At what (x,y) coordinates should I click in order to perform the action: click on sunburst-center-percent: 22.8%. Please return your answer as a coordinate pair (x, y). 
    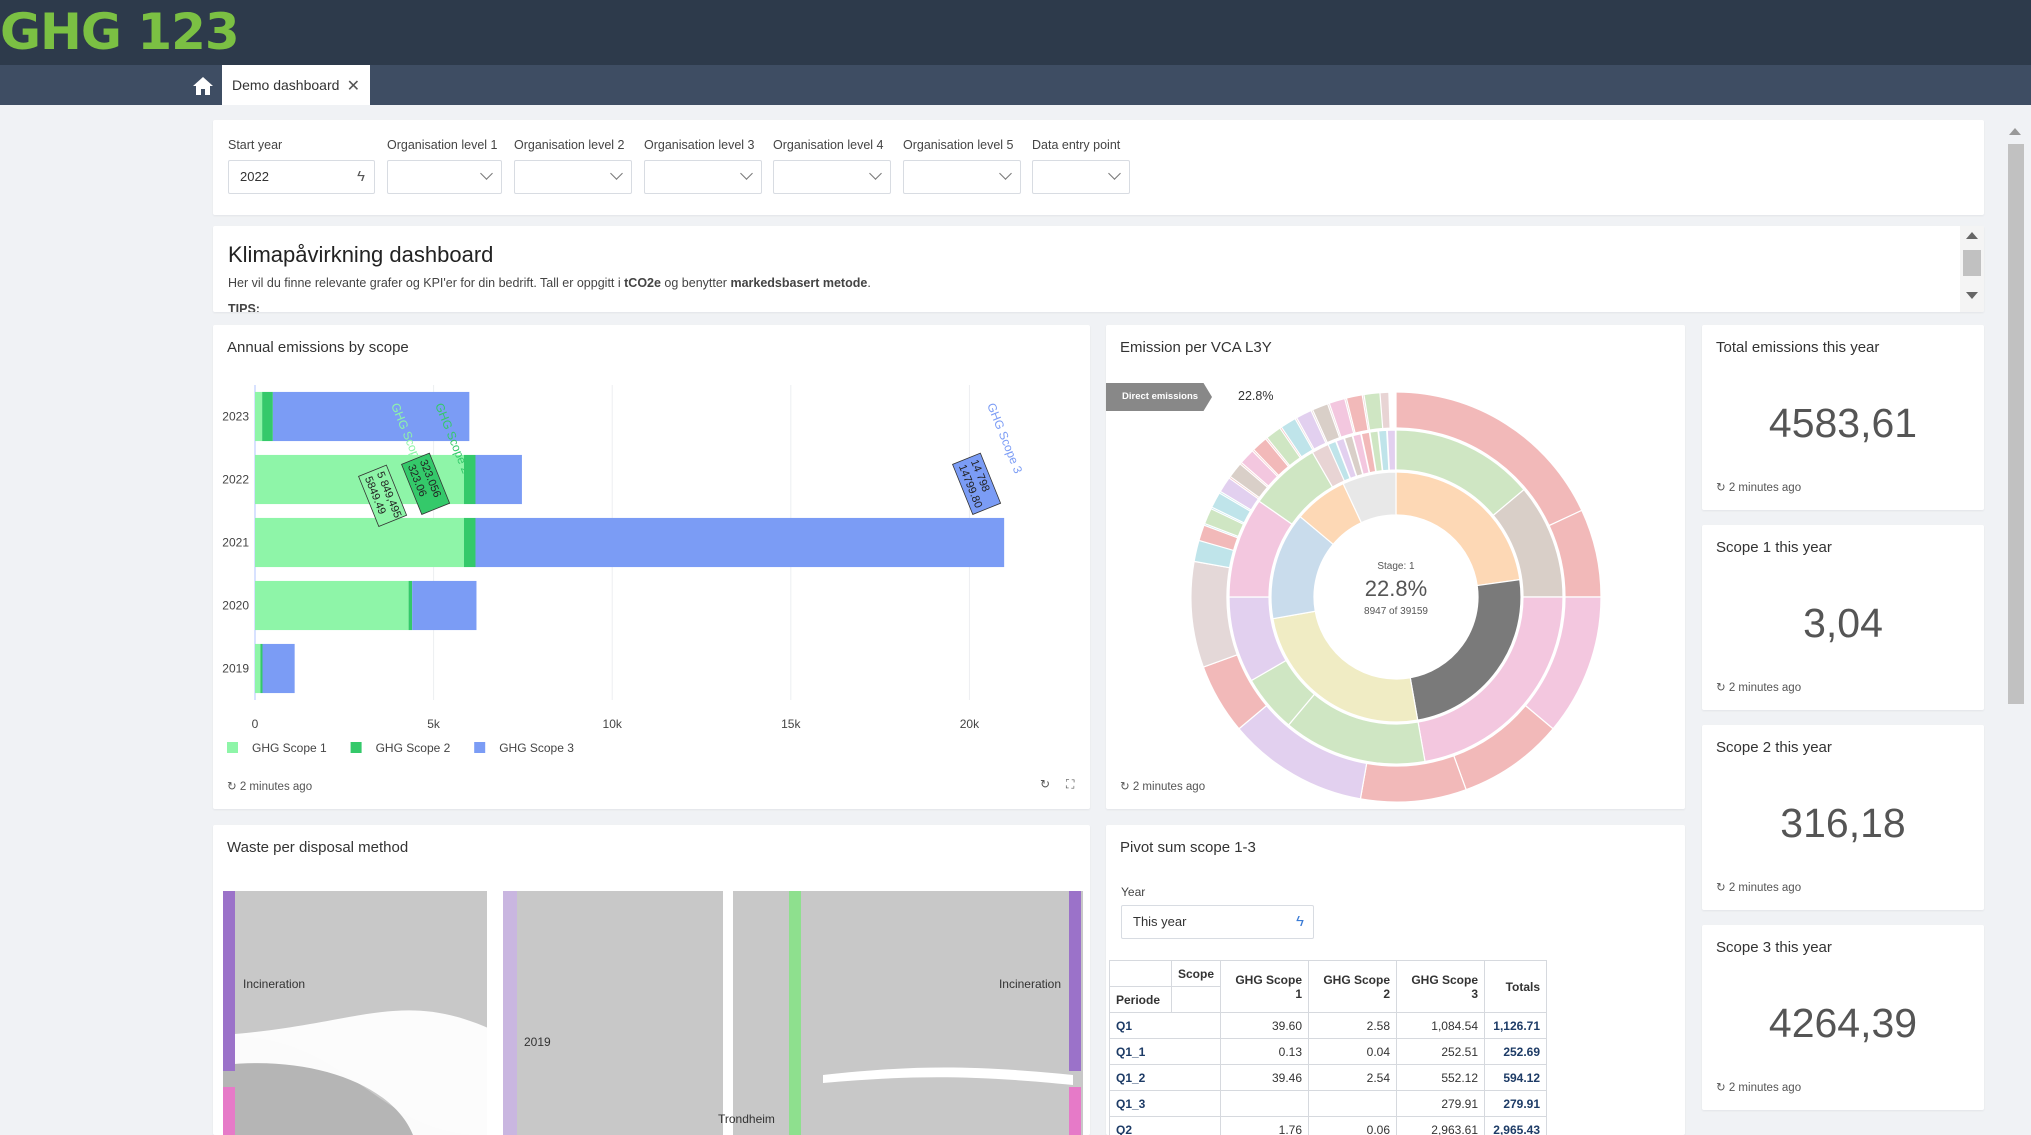
    Looking at the image, I should click on (1396, 588).